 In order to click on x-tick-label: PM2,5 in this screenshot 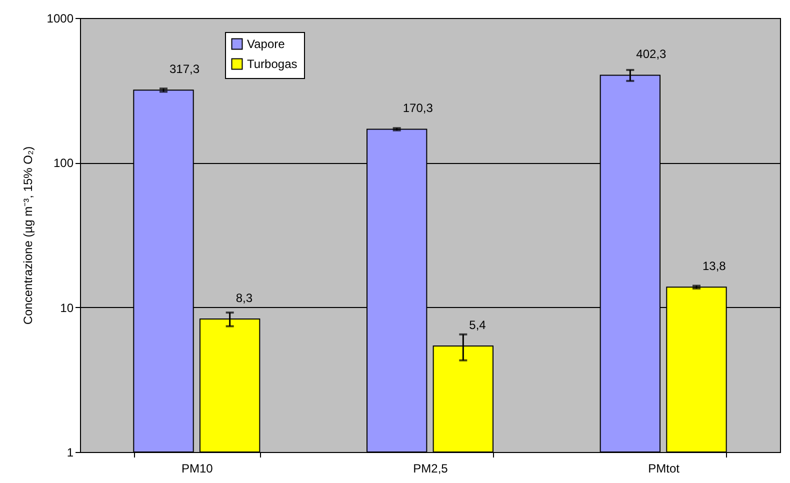, I will do `click(430, 469)`.